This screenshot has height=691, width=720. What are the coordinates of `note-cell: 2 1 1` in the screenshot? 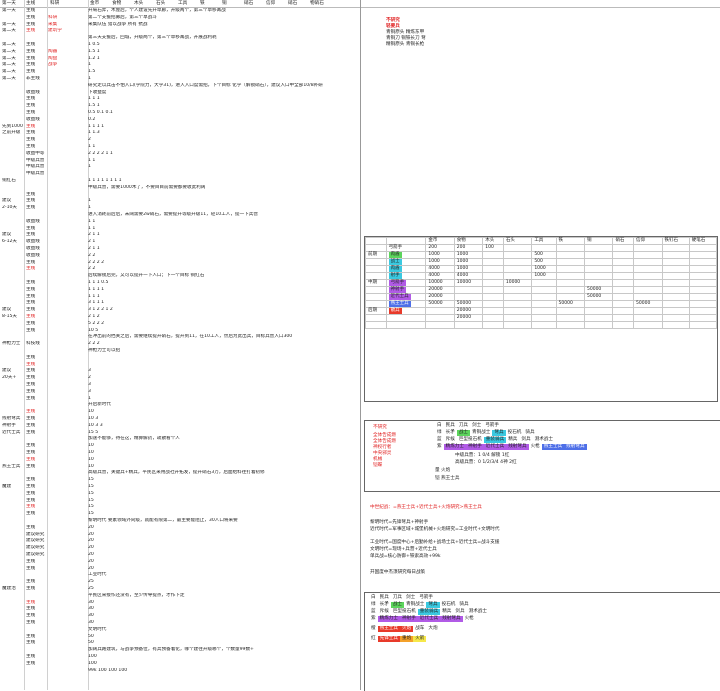 It's located at (94, 248).